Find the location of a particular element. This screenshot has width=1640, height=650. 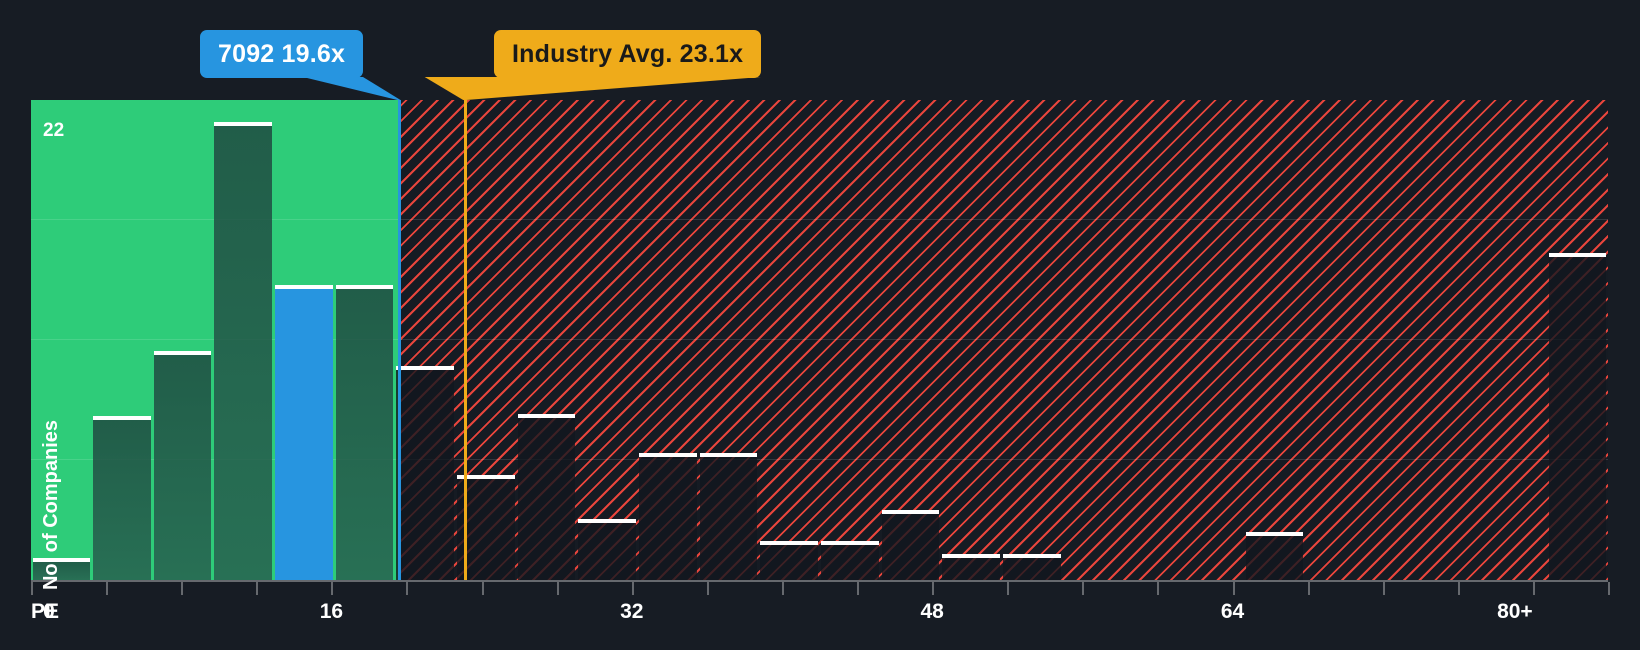

industry-avg-tooltip: Industry Avg. 23.1x is located at coordinates (628, 54).